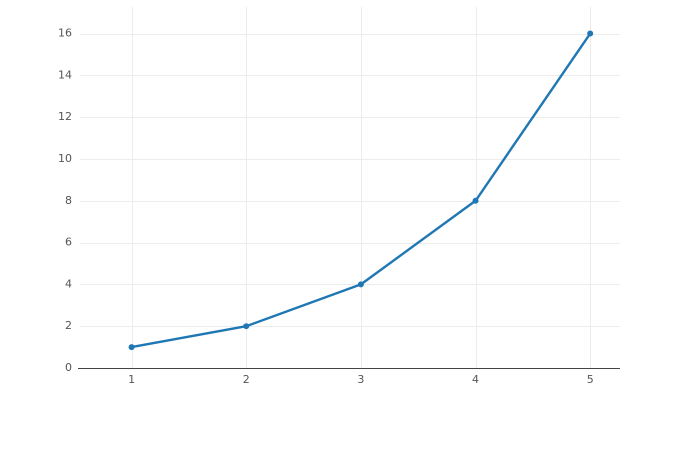 The image size is (700, 450). Describe the element at coordinates (475, 379) in the screenshot. I see `x-tick-label: 4` at that location.